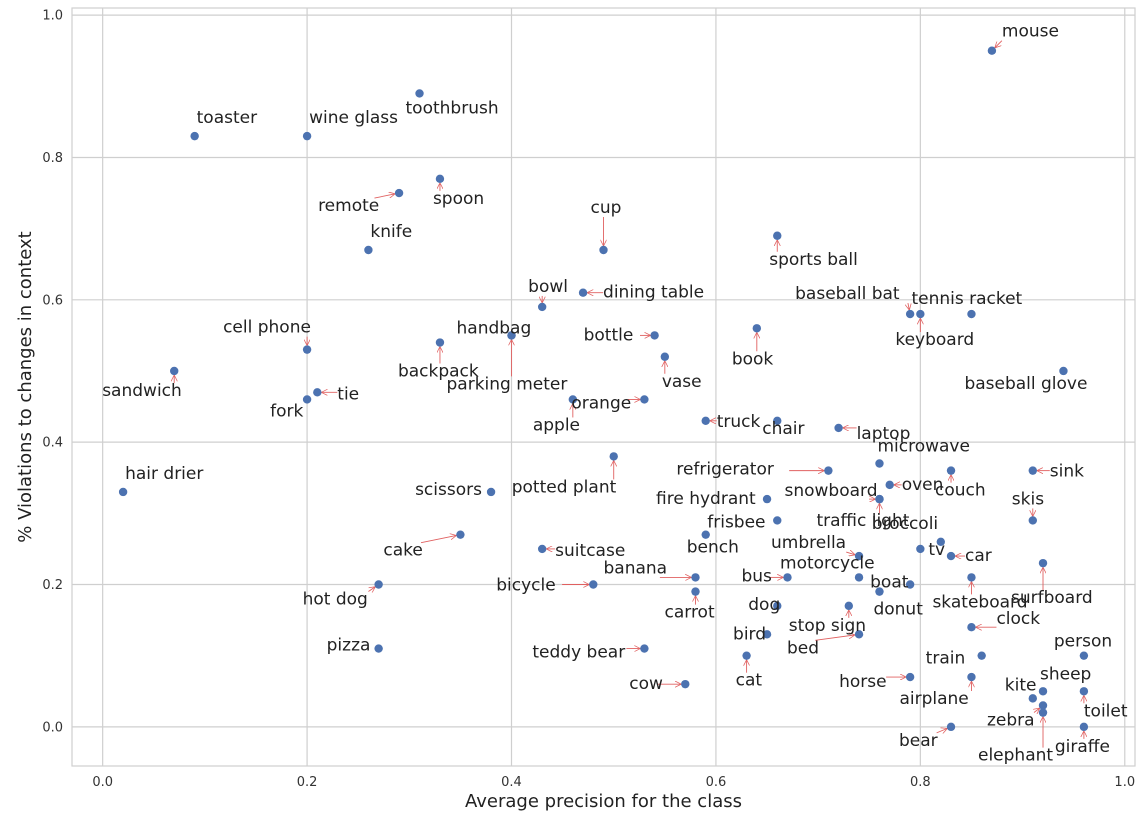 This screenshot has width=1146, height=813. I want to click on point-label-cup: cup, so click(606, 208).